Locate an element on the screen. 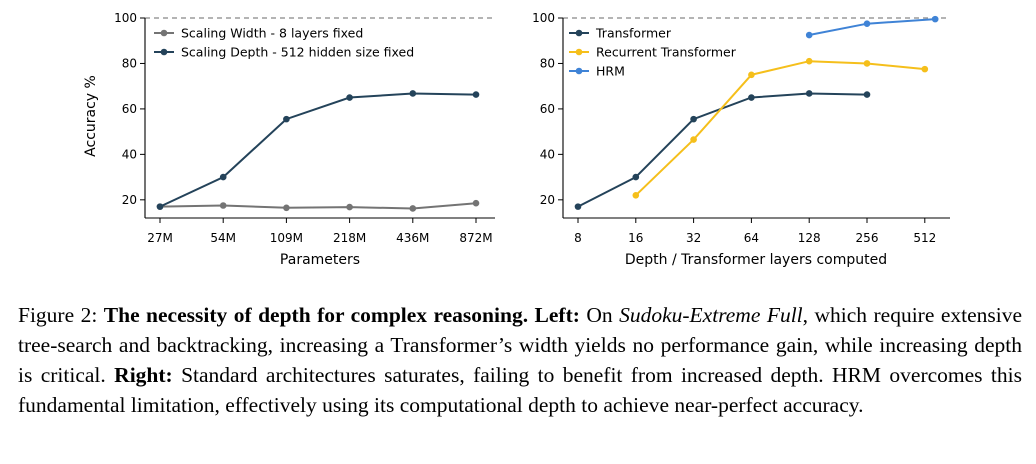 The width and height of the screenshot is (1036, 464). caption-prefix: Figure 2: is located at coordinates (61, 315).